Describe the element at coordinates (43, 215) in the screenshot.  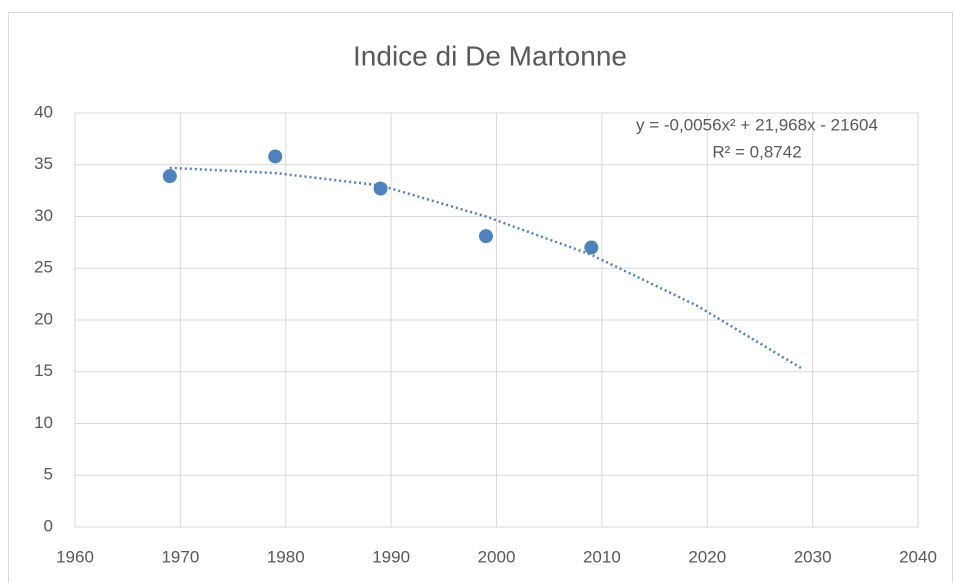
I see `y-tick-label: 30` at that location.